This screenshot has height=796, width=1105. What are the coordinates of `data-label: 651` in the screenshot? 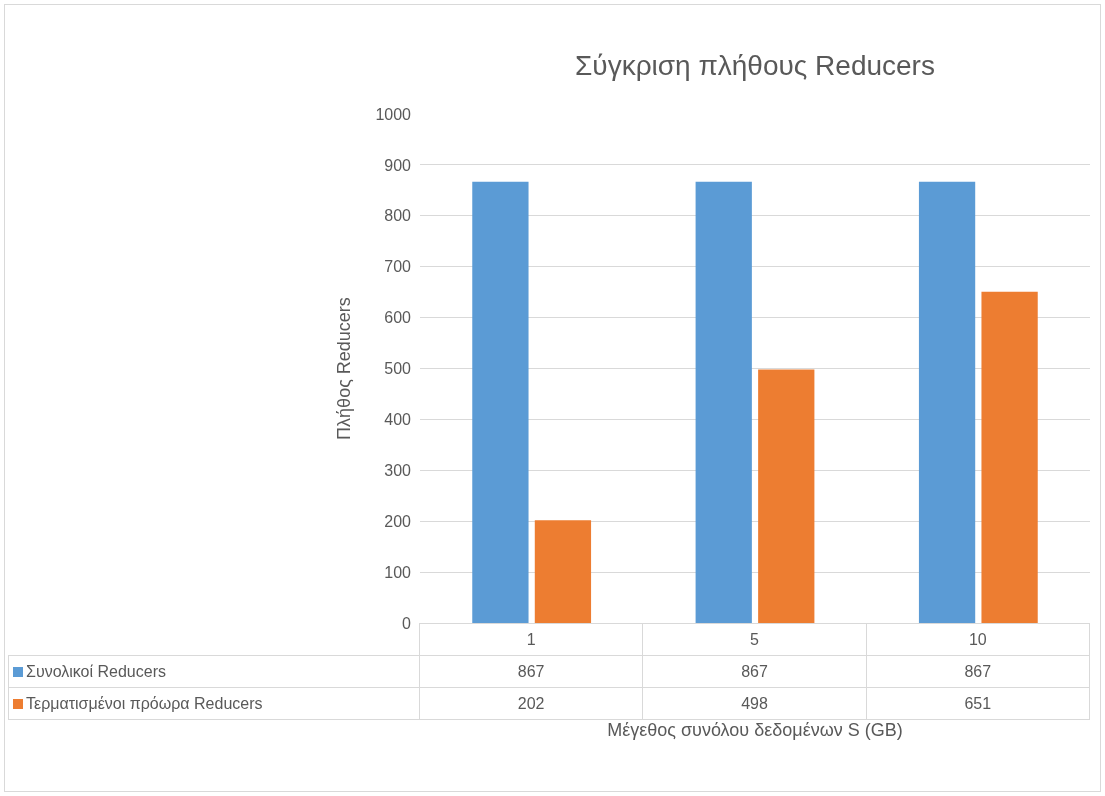 It's located at (978, 703).